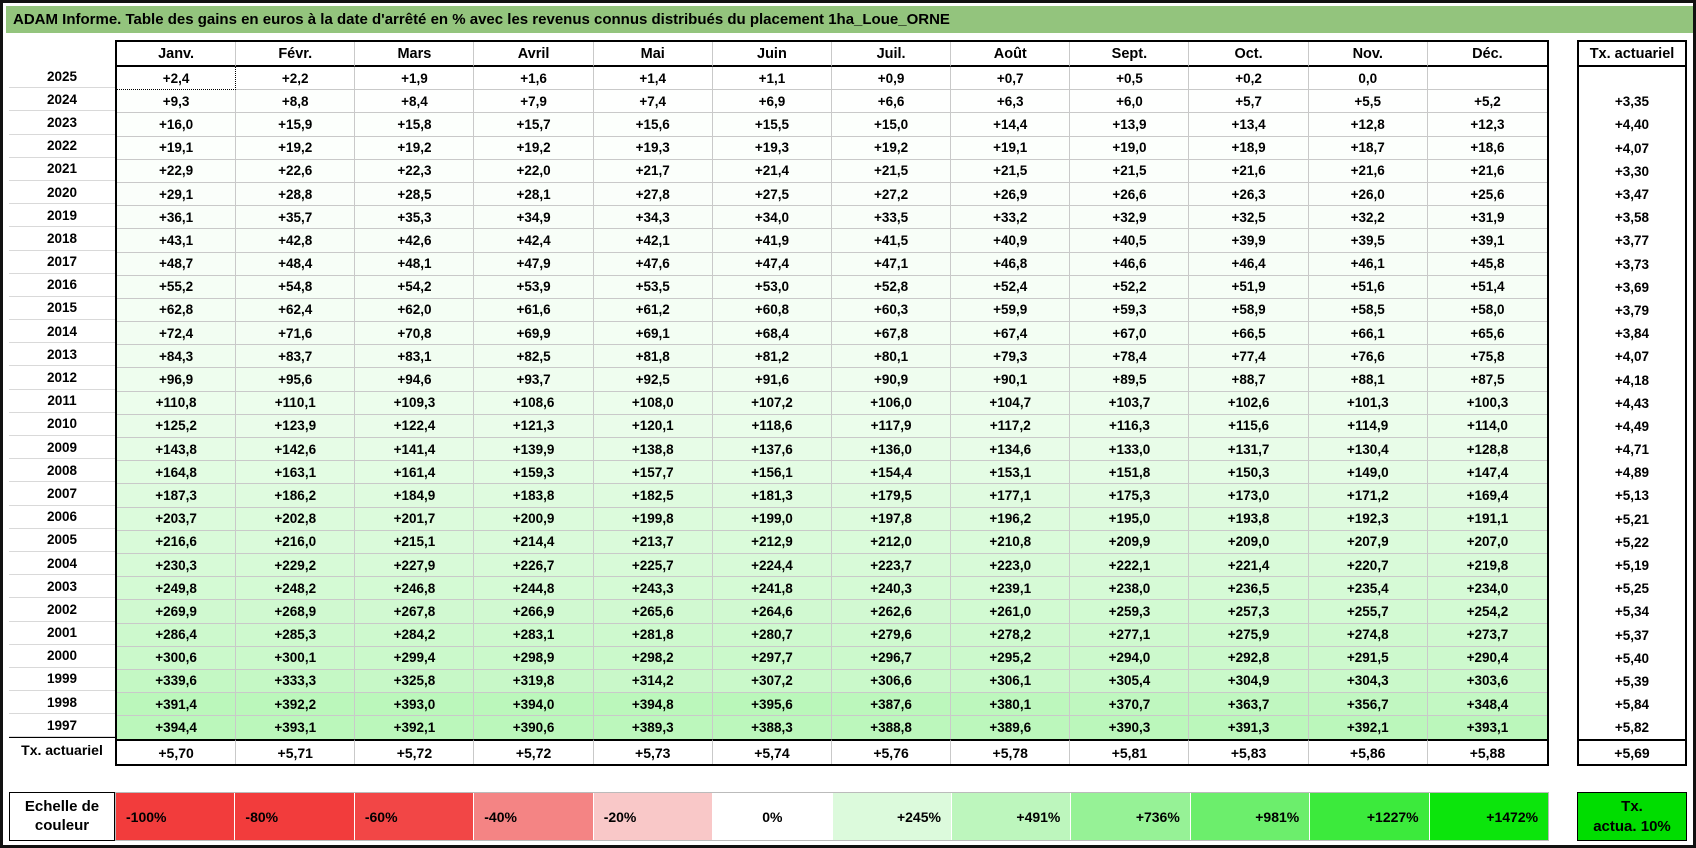 This screenshot has height=848, width=1696. What do you see at coordinates (1632, 612) in the screenshot?
I see `tx-actuariel-value: +5,34` at bounding box center [1632, 612].